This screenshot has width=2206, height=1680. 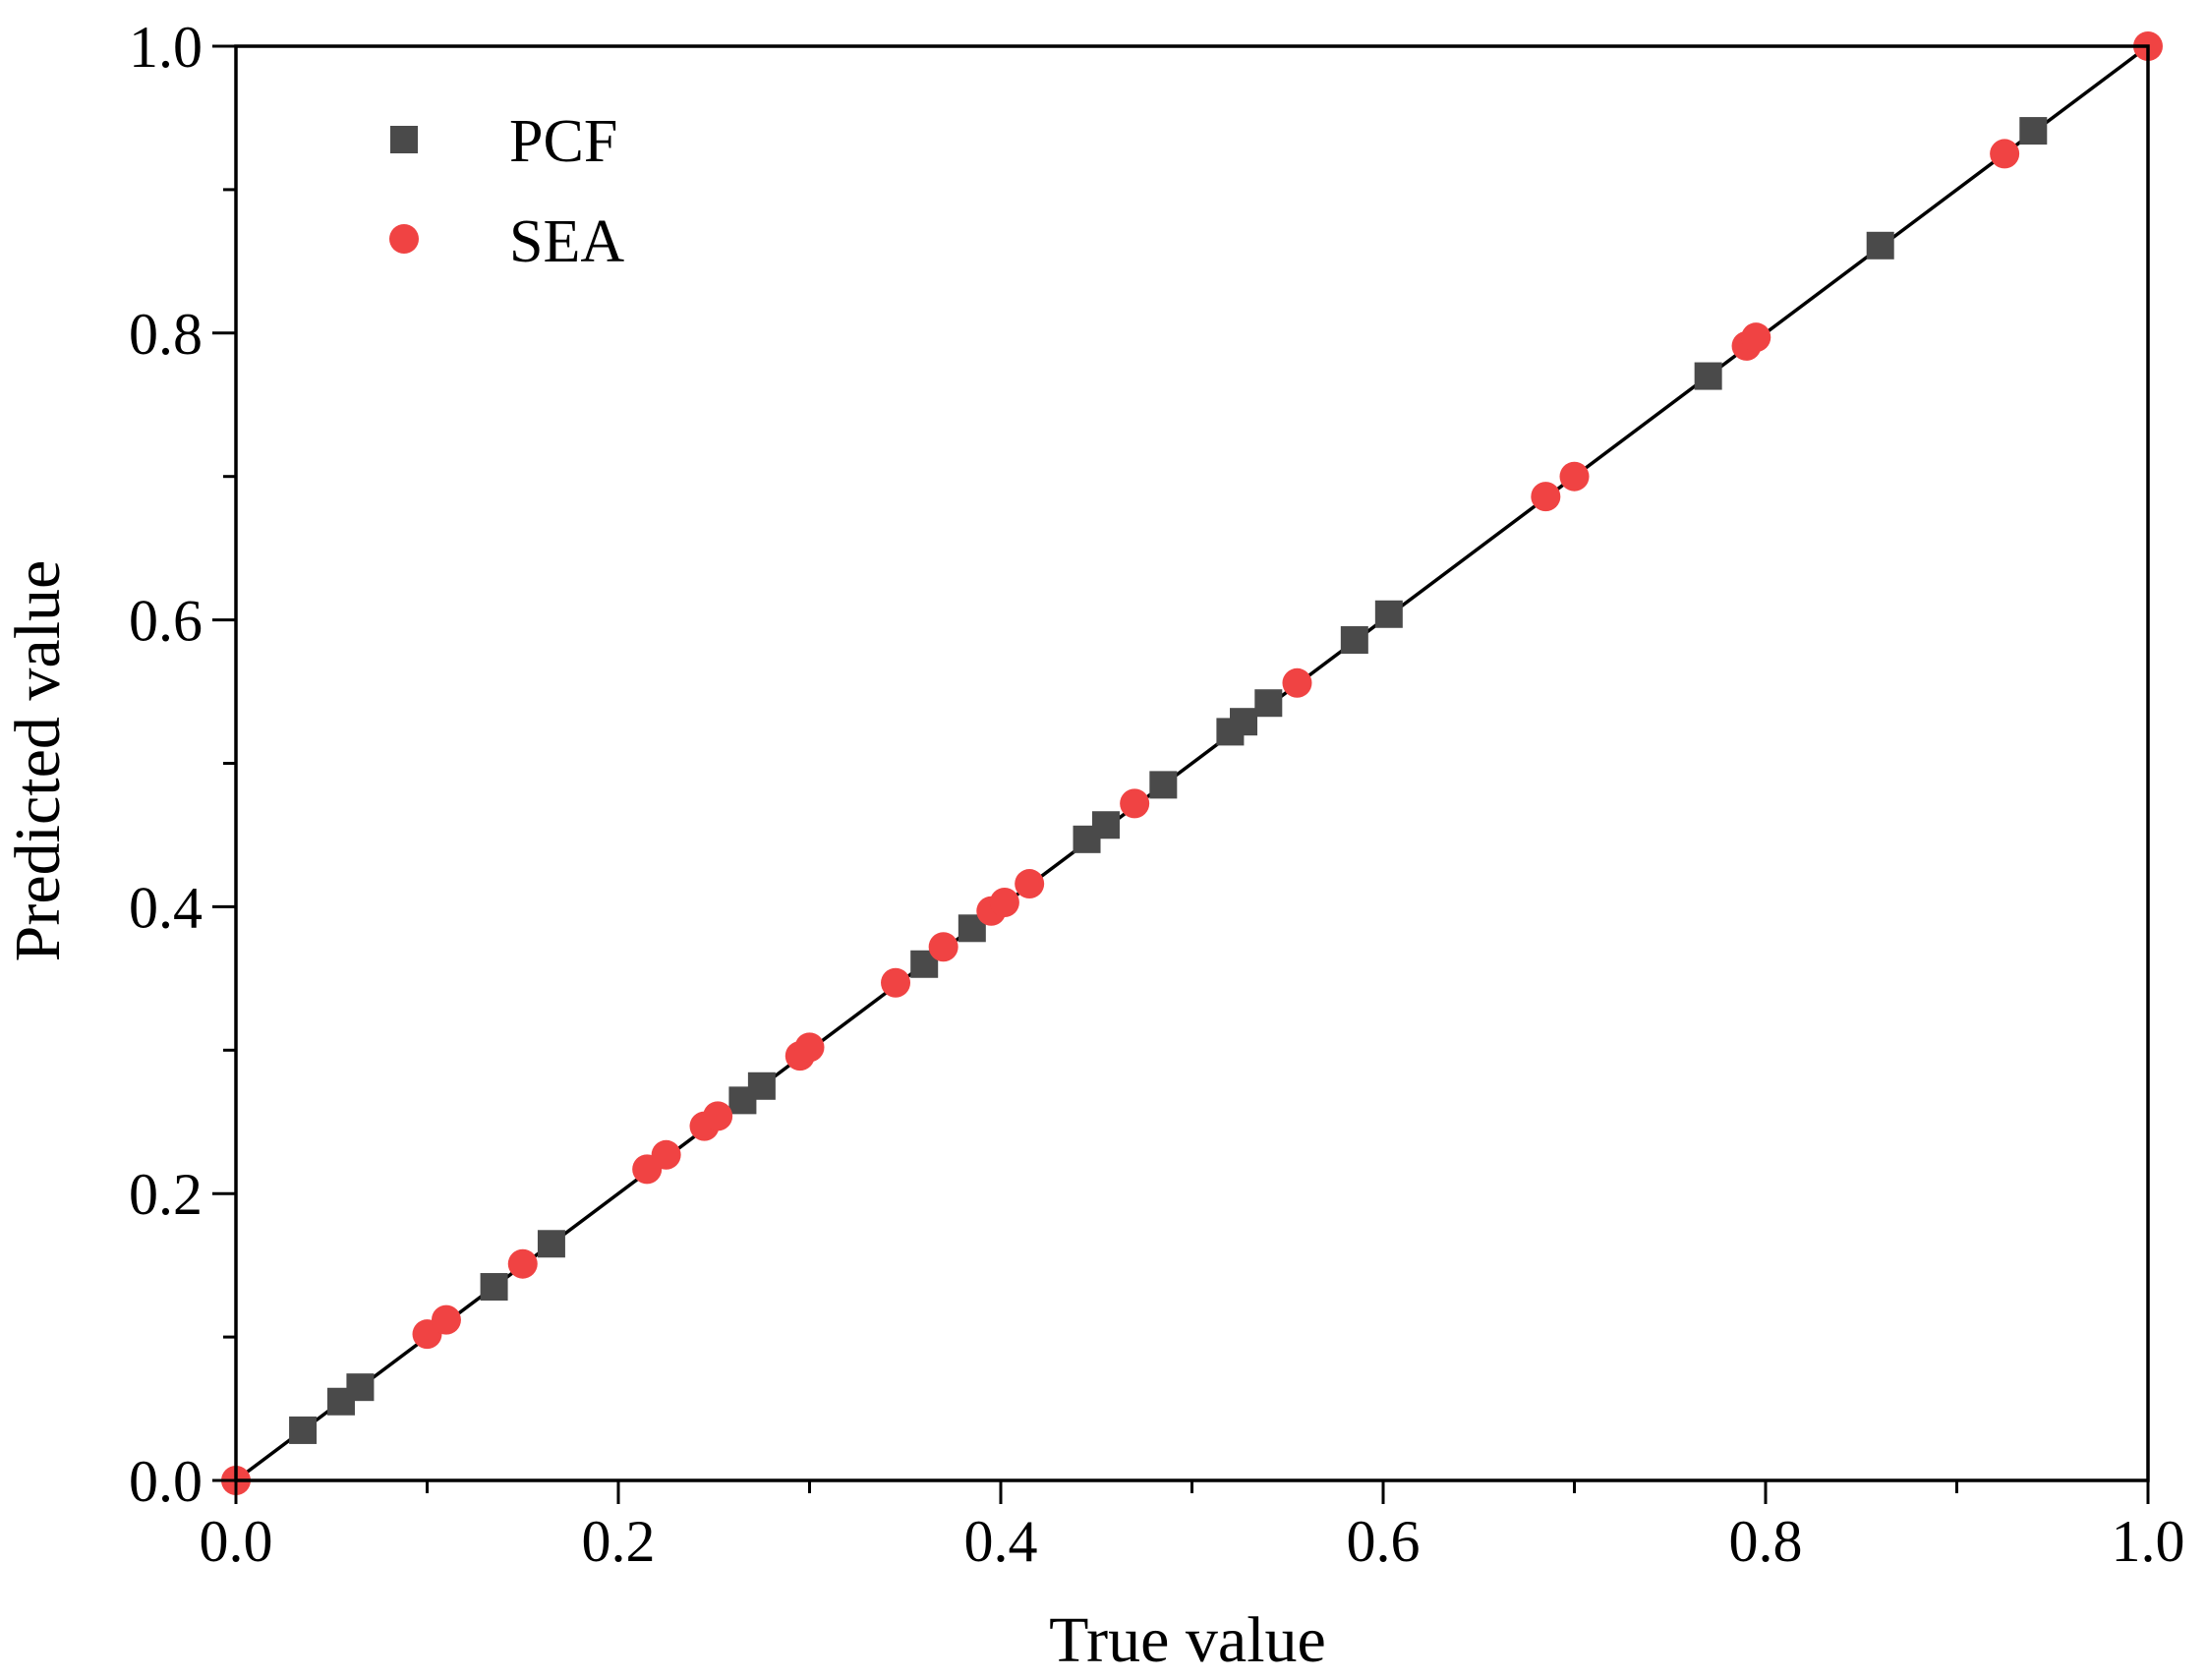 What do you see at coordinates (166, 1194) in the screenshot?
I see `y-tick-label: 0.2` at bounding box center [166, 1194].